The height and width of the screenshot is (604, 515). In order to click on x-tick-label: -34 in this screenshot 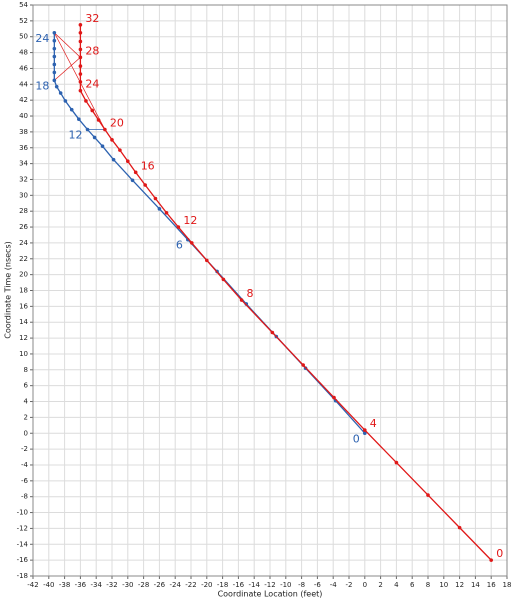, I will do `click(96, 585)`.